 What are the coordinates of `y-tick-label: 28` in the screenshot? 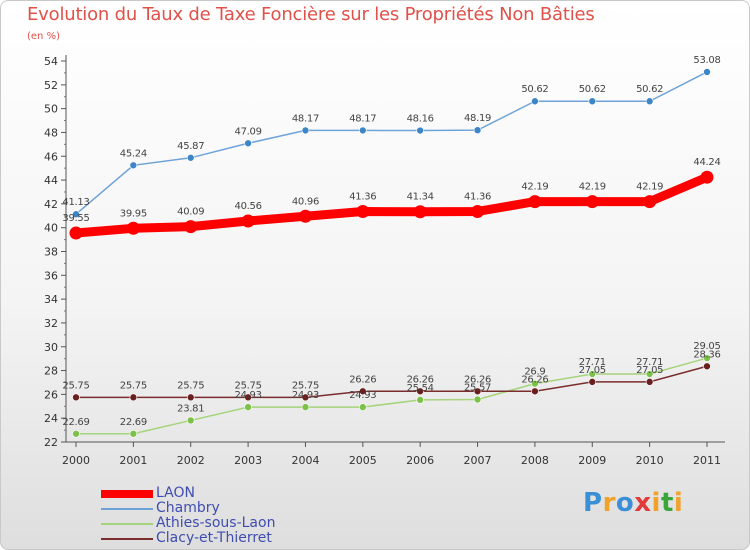 It's located at (51, 371).